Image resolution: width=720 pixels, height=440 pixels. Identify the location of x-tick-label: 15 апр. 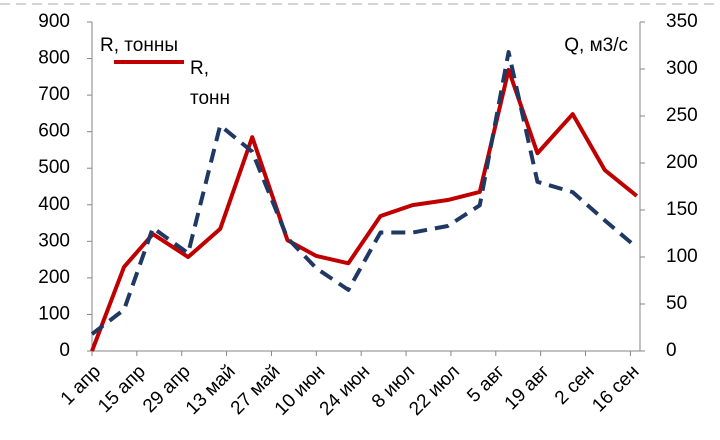
(122, 389).